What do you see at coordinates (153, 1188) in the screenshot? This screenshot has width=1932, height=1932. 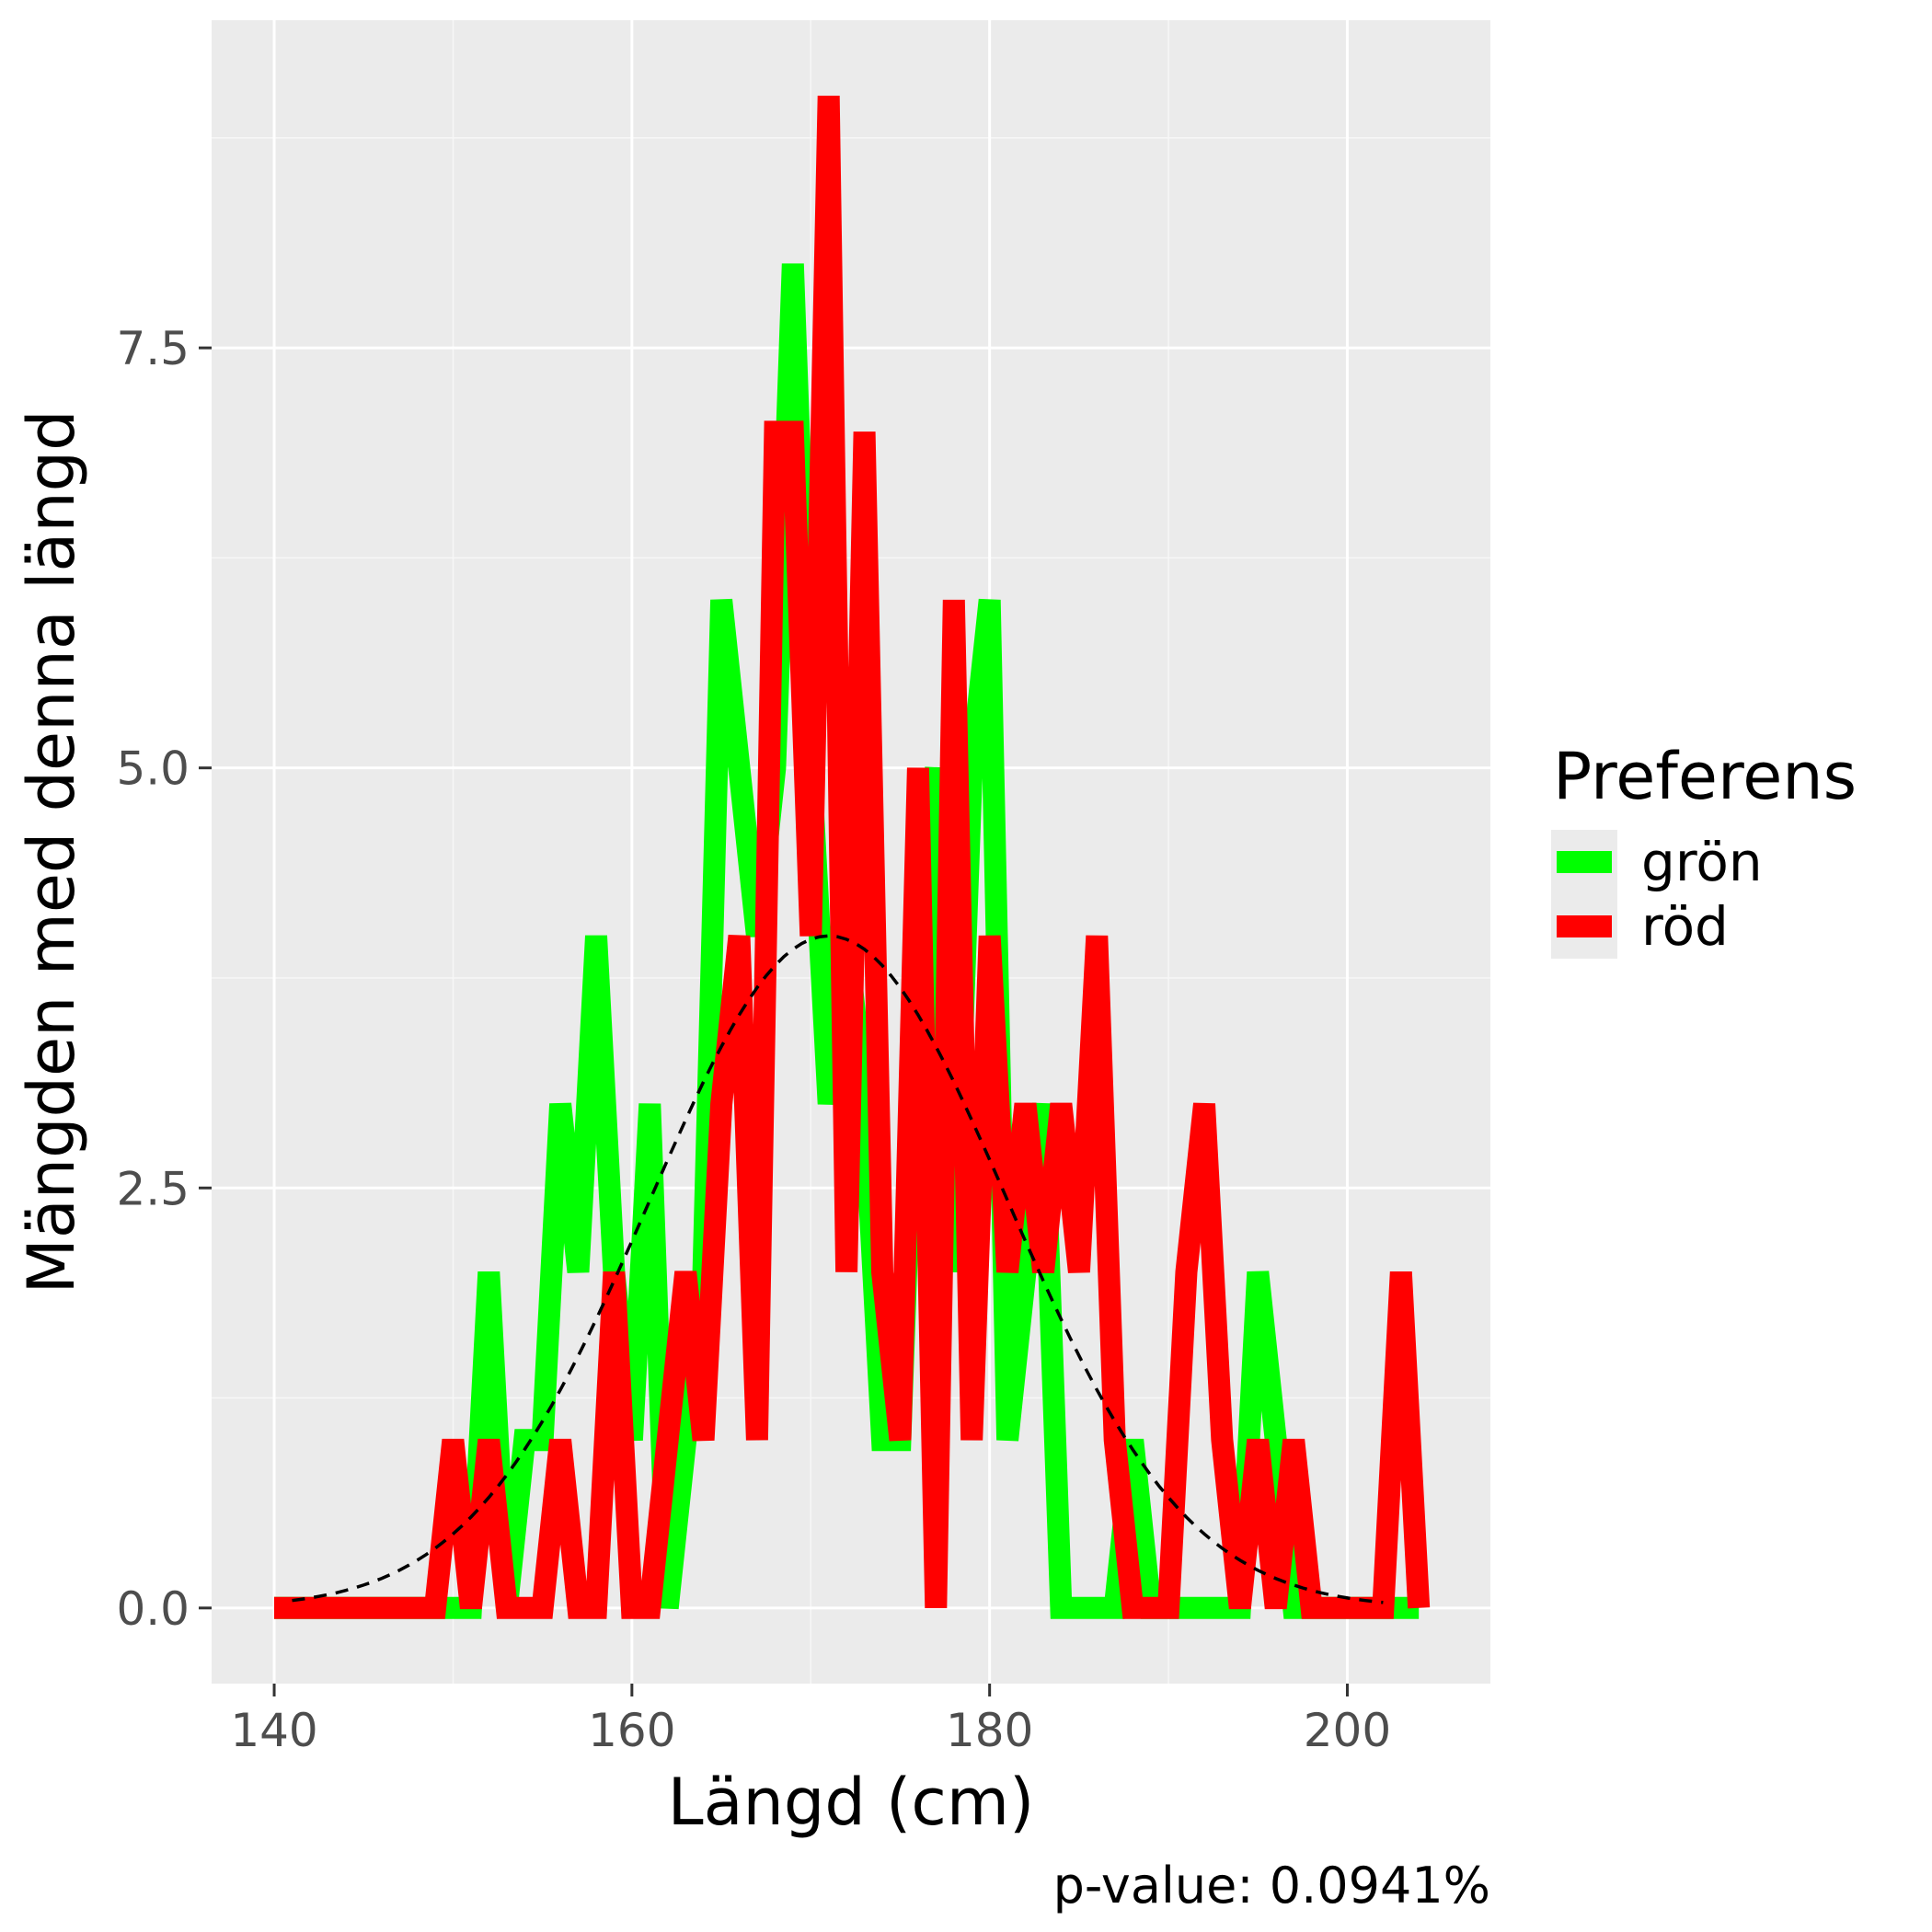 I see `y-tick-label: 2.5` at bounding box center [153, 1188].